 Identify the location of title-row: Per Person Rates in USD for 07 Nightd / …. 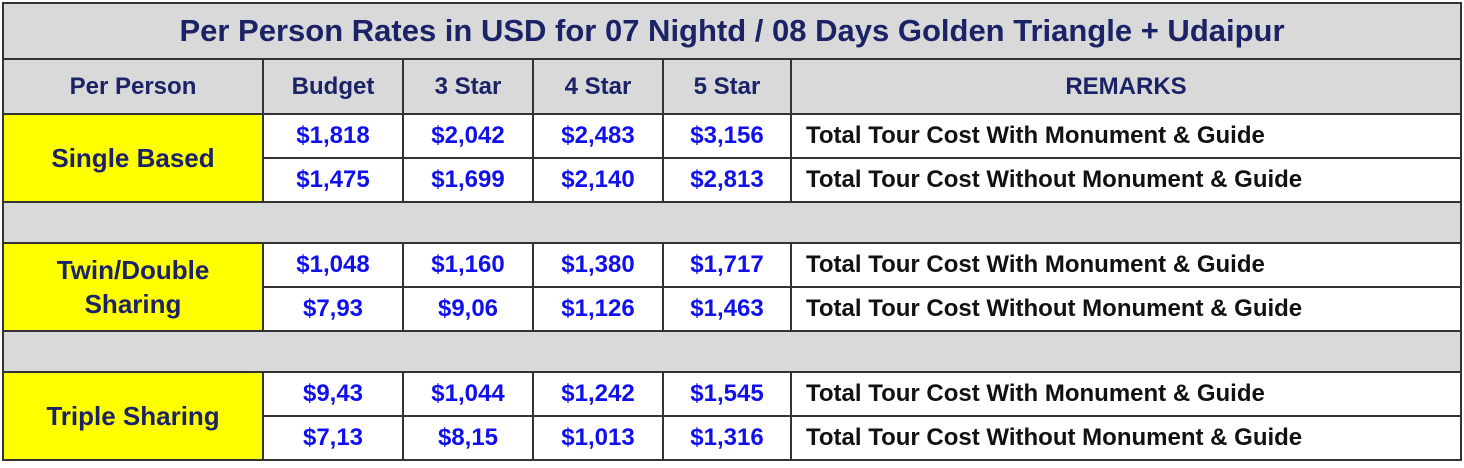
(732, 31).